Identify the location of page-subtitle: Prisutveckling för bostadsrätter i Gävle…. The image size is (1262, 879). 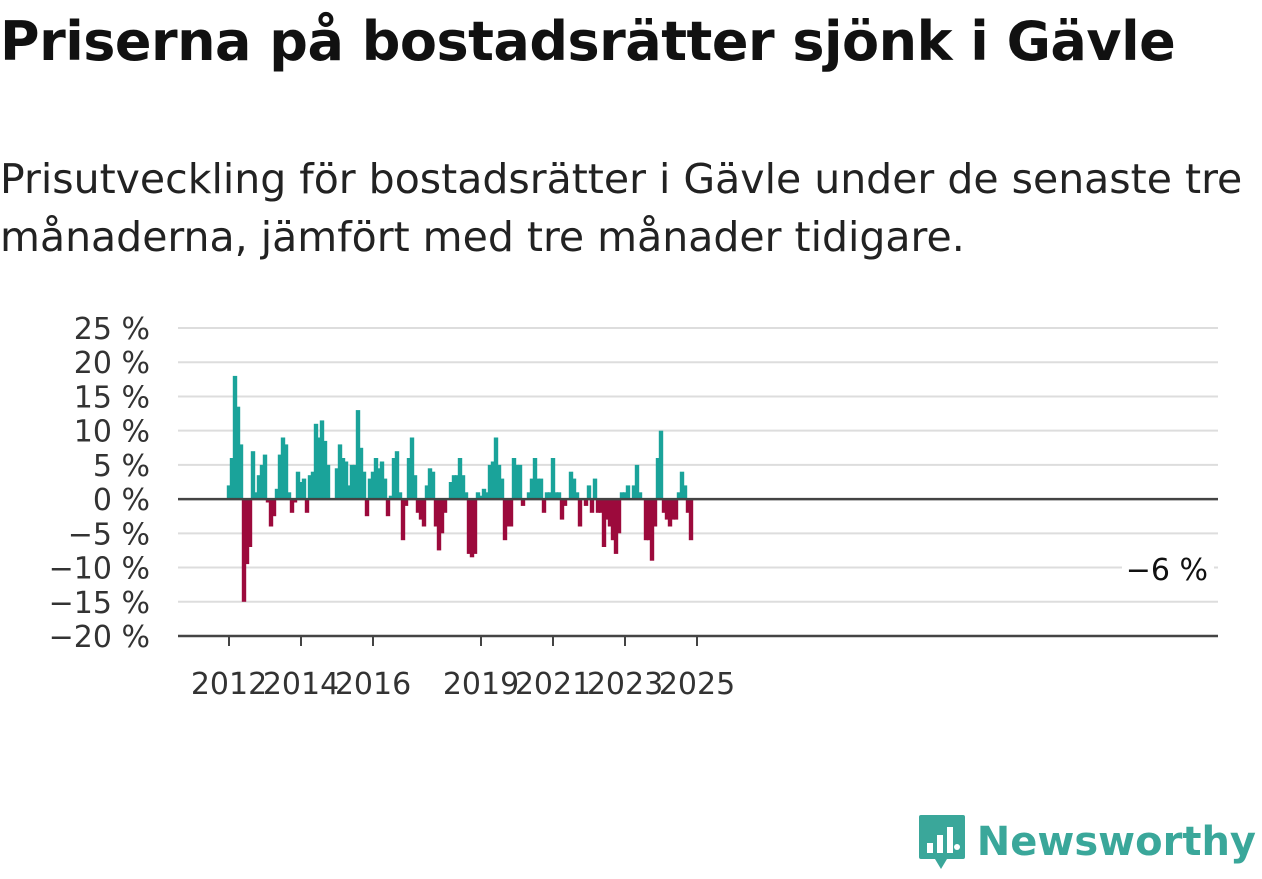
(621, 208).